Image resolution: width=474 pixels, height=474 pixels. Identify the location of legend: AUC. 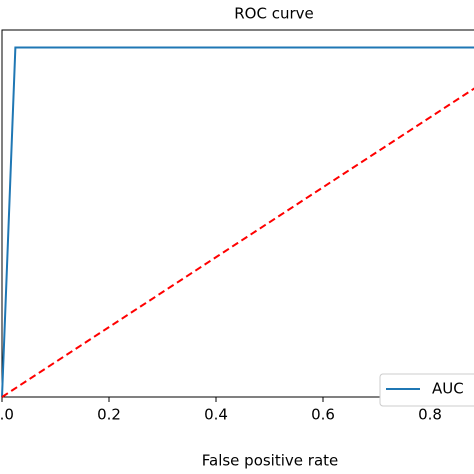
(426, 390).